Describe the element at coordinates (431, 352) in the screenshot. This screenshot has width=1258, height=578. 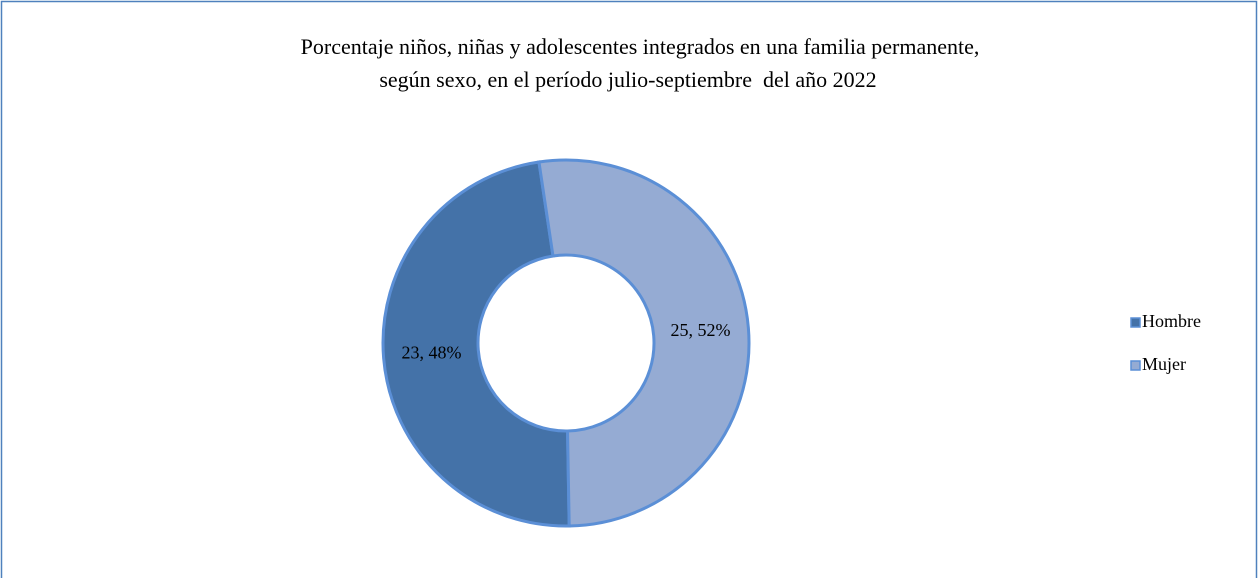
I see `data-label: 23, 48%` at that location.